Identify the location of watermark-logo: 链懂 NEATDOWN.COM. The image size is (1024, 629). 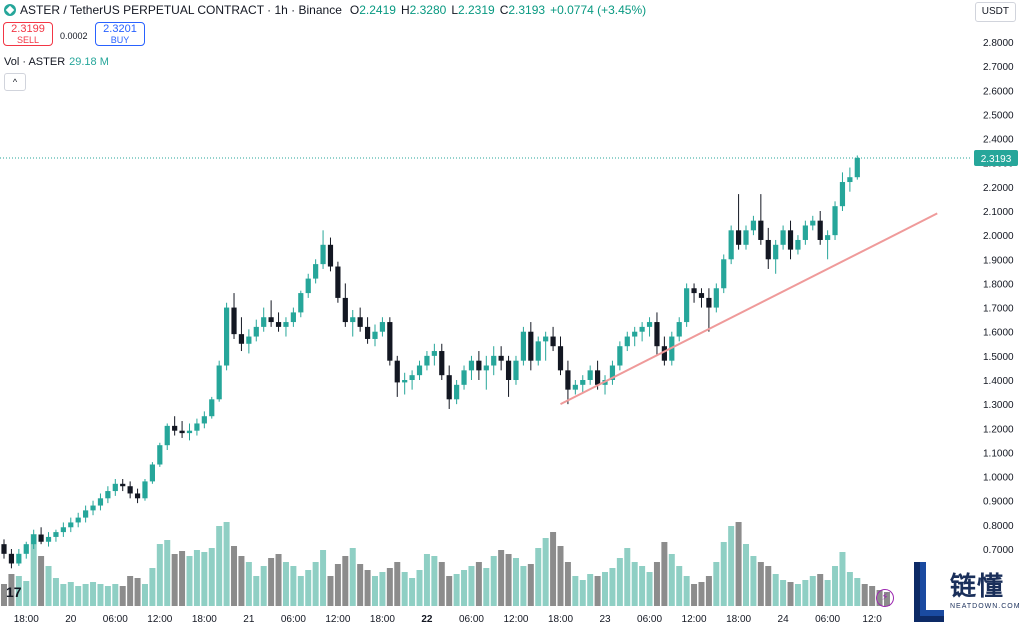
(966, 594).